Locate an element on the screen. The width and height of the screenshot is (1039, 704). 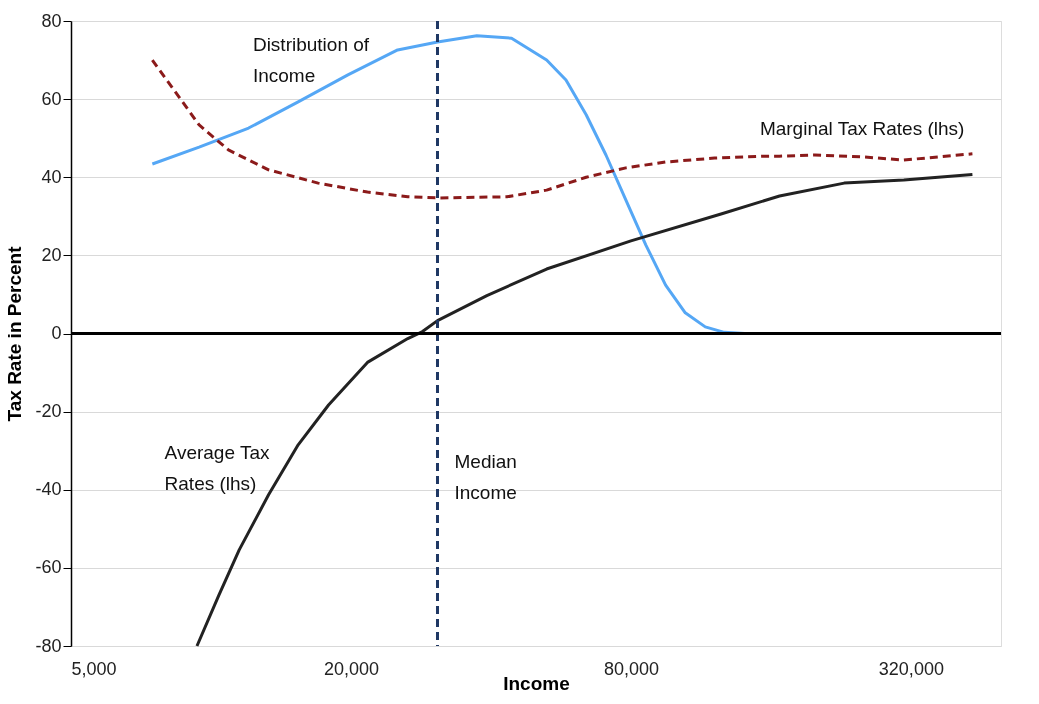
ref-line-label: Median Income is located at coordinates (485, 477).